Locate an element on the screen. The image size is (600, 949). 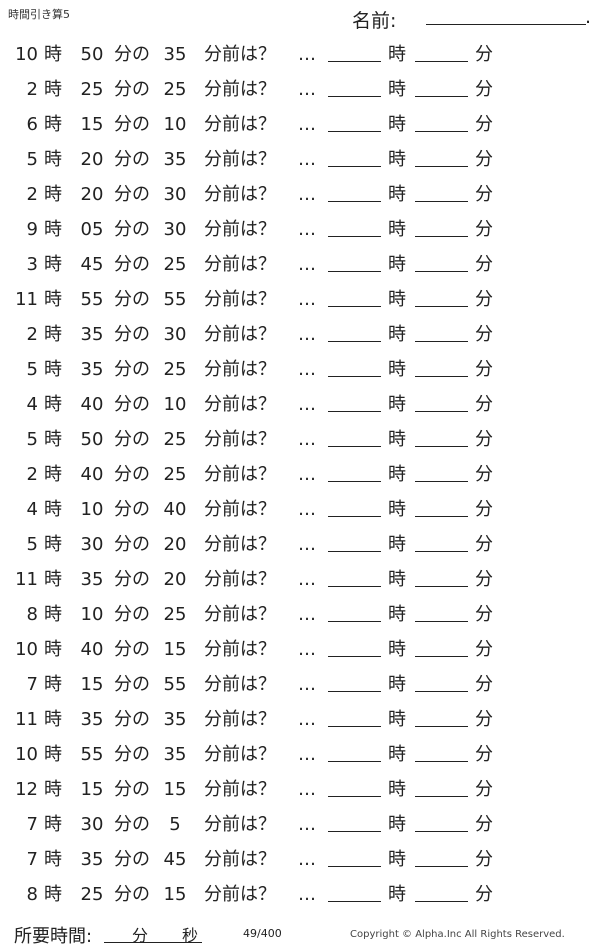
minutes-before: 25 is located at coordinates (175, 264).